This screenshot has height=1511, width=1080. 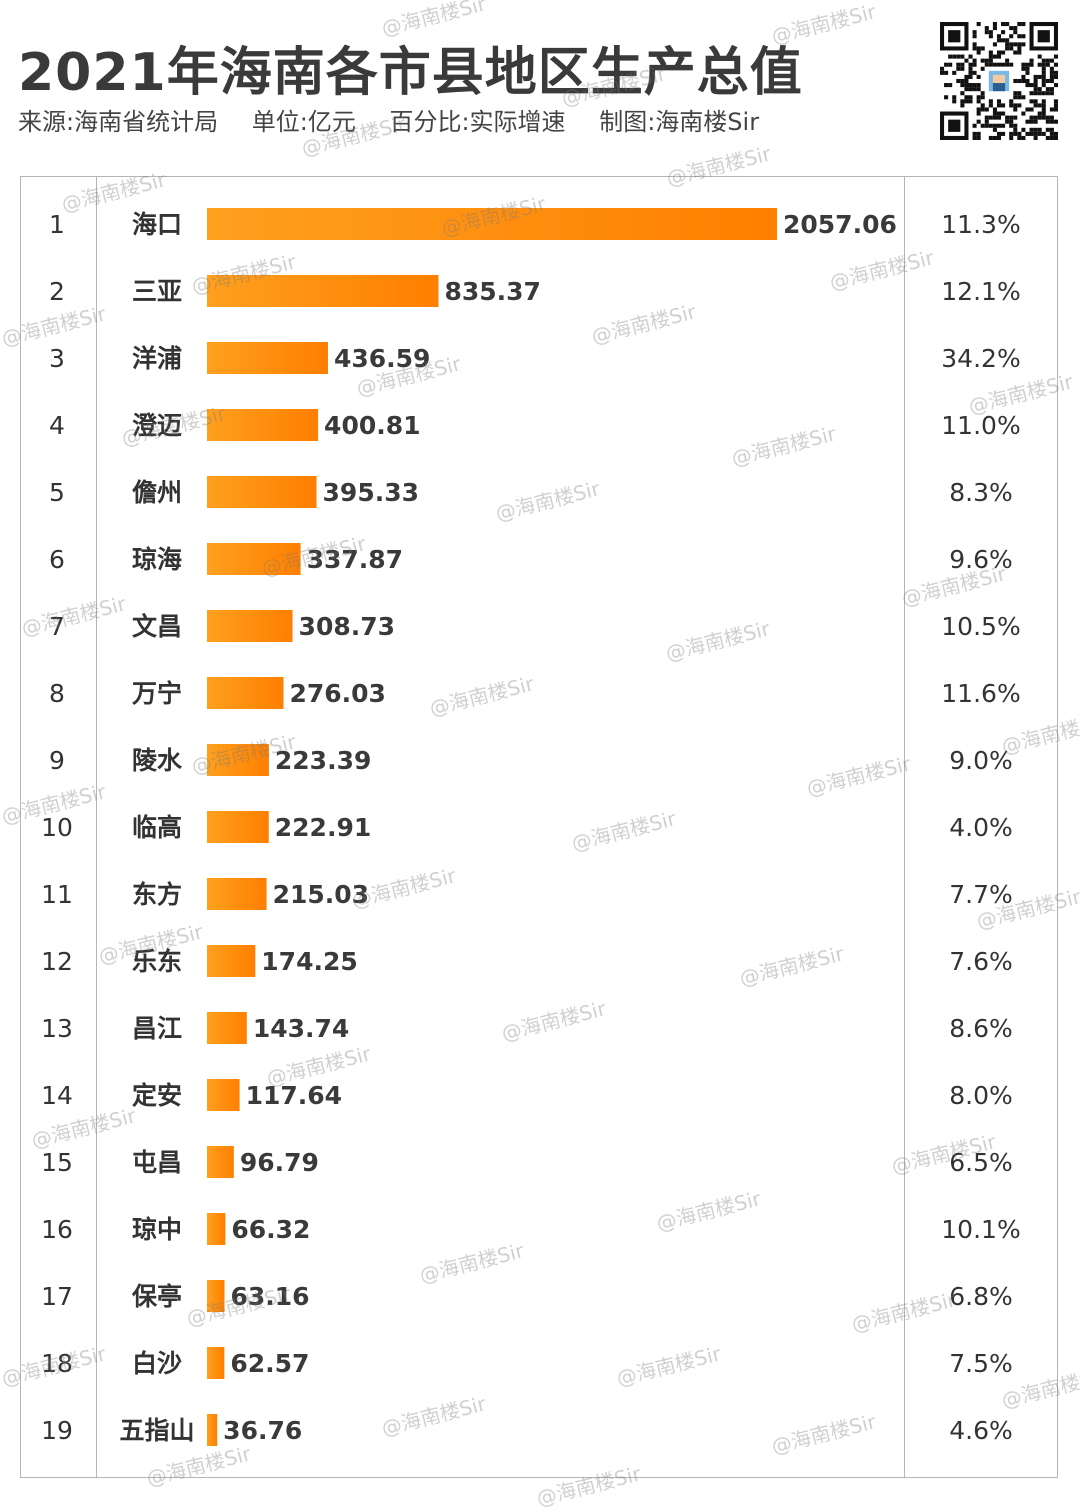 What do you see at coordinates (57, 1229) in the screenshot?
I see `rank-label: 16` at bounding box center [57, 1229].